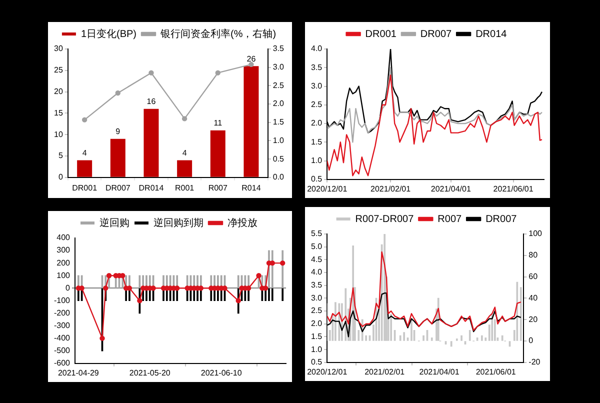 This screenshot has height=403, width=600. Describe the element at coordinates (63, 250) in the screenshot. I see `y-tick-label: 300` at that location.